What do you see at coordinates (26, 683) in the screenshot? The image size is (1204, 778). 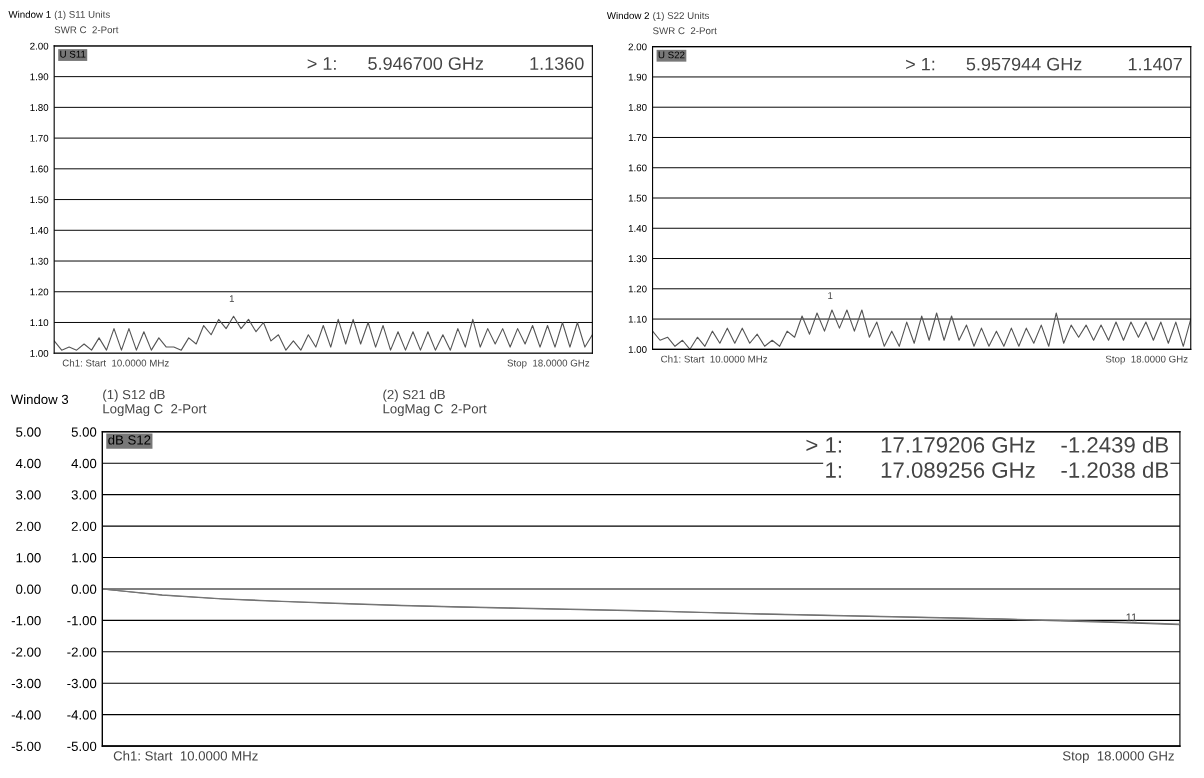 I see `y2-tick-label: -3.00` at bounding box center [26, 683].